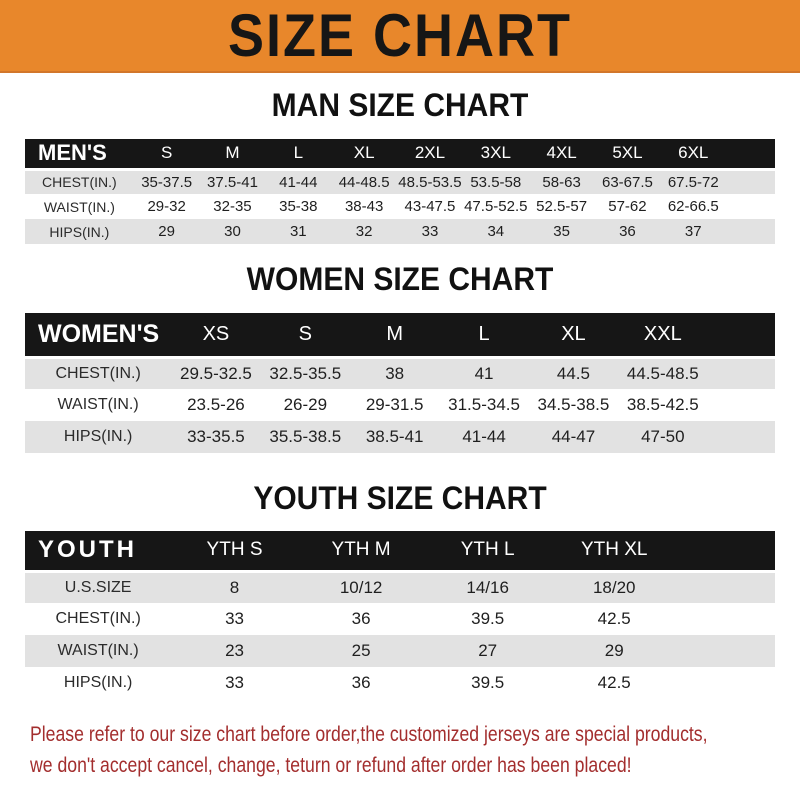  Describe the element at coordinates (400, 279) in the screenshot. I see `section-heading-women: WOMEN SIZE CHART` at that location.